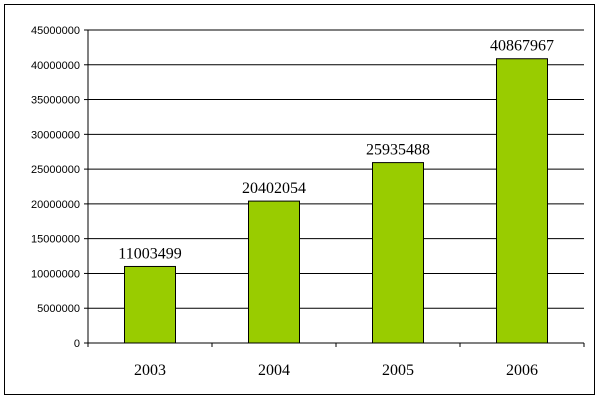 This screenshot has height=402, width=602. Describe the element at coordinates (522, 46) in the screenshot. I see `data-label: 40867967` at that location.